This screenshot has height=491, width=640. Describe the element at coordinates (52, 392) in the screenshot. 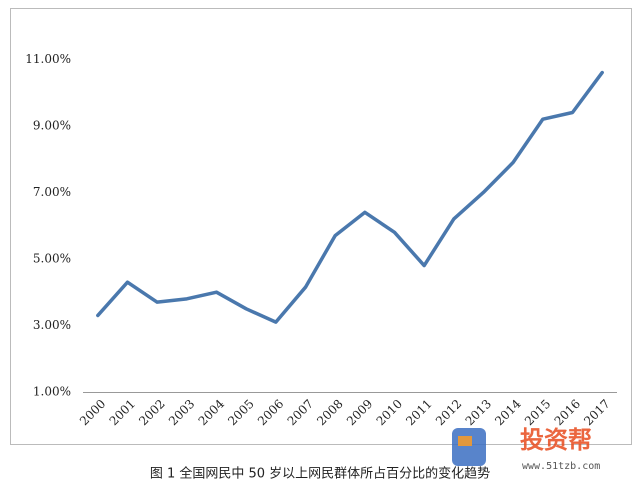

I see `y-tick-label: 1.00%` at that location.